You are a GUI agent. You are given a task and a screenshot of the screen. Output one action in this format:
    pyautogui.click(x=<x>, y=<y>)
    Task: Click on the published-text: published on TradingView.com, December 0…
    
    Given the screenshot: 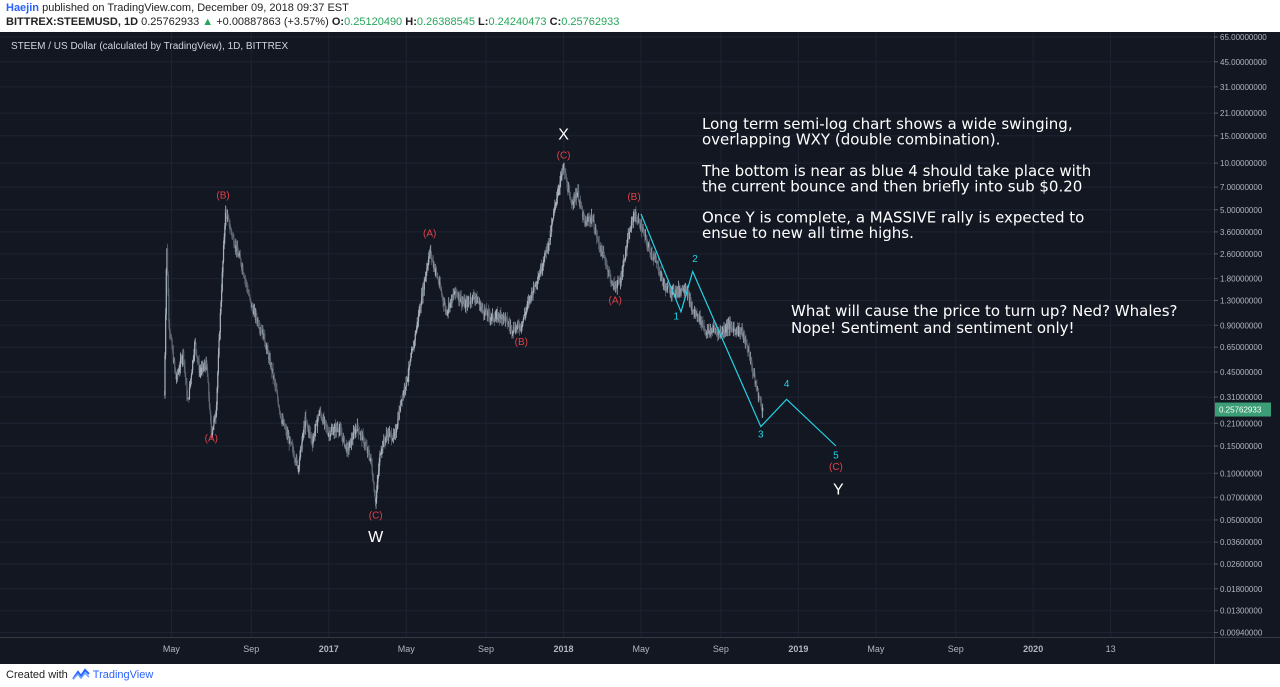 What is the action you would take?
    pyautogui.click(x=195, y=8)
    